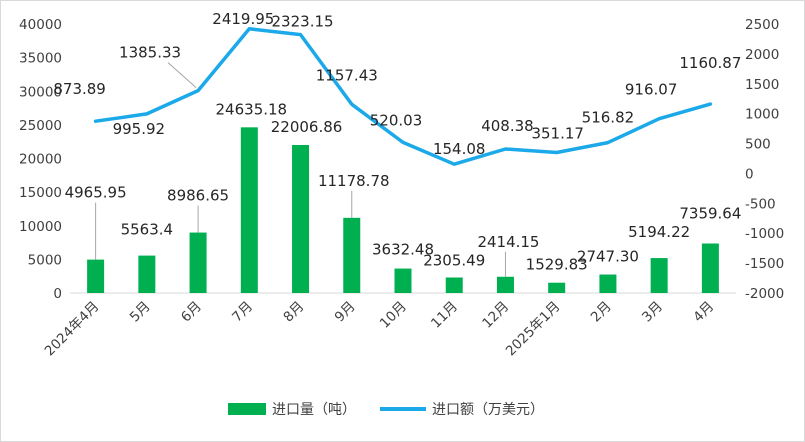 The image size is (805, 442). I want to click on left-axis-tick-label: 30000, so click(40, 92).